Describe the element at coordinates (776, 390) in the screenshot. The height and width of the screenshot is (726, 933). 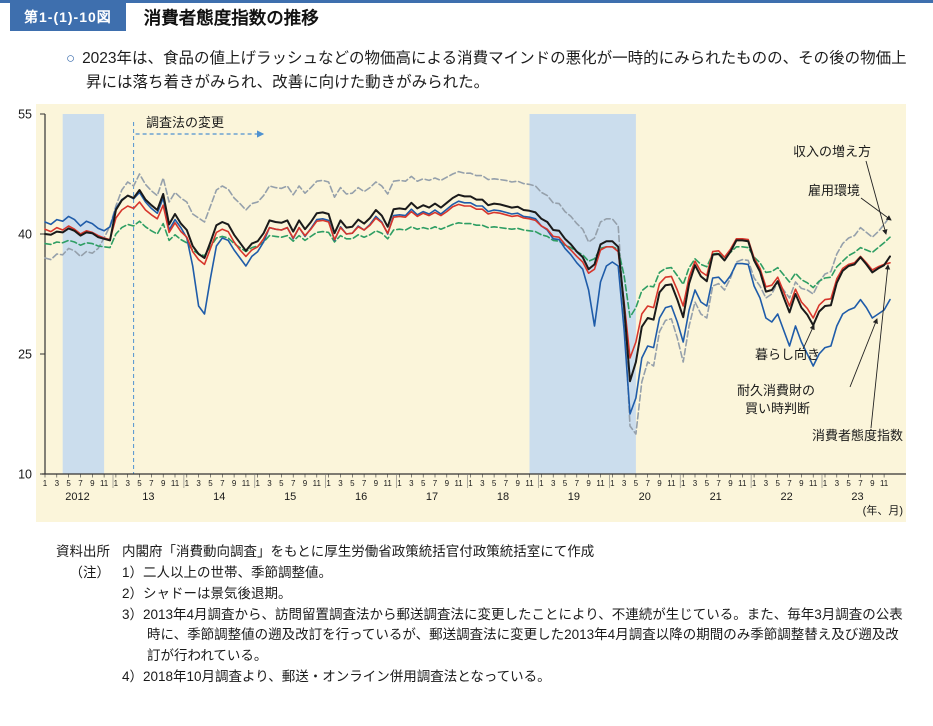
I see `series-label: 耐久消費財の` at that location.